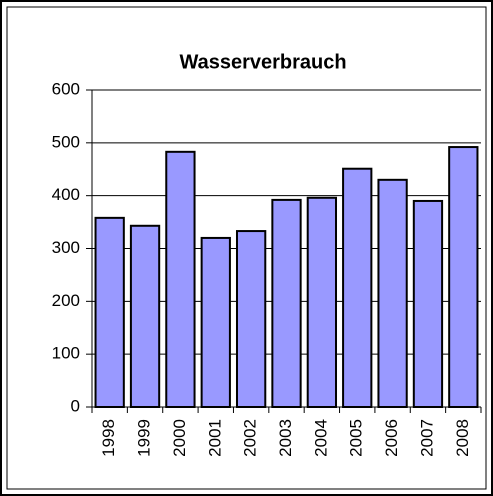 This screenshot has height=496, width=493. I want to click on y-tick-label: 0, so click(75, 405).